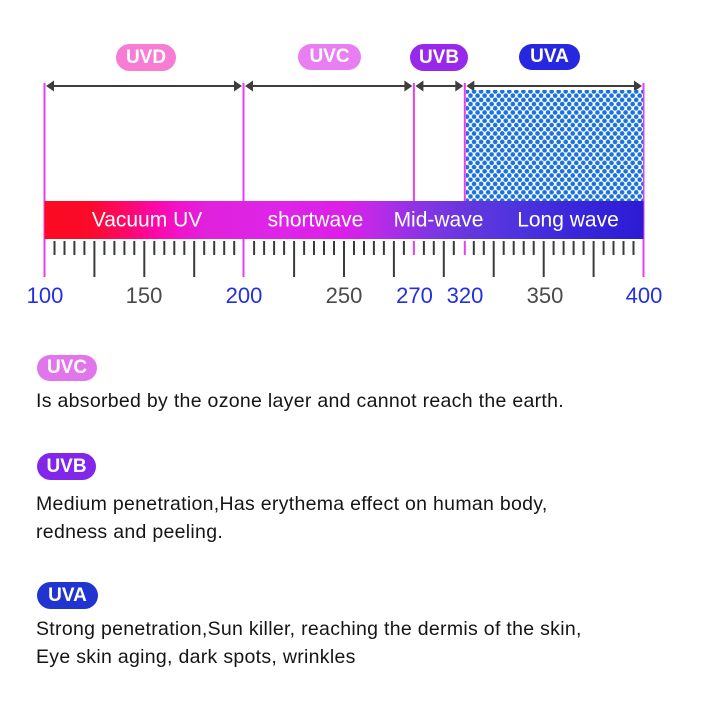 The width and height of the screenshot is (709, 709). Describe the element at coordinates (414, 295) in the screenshot. I see `svg-text: 270` at that location.